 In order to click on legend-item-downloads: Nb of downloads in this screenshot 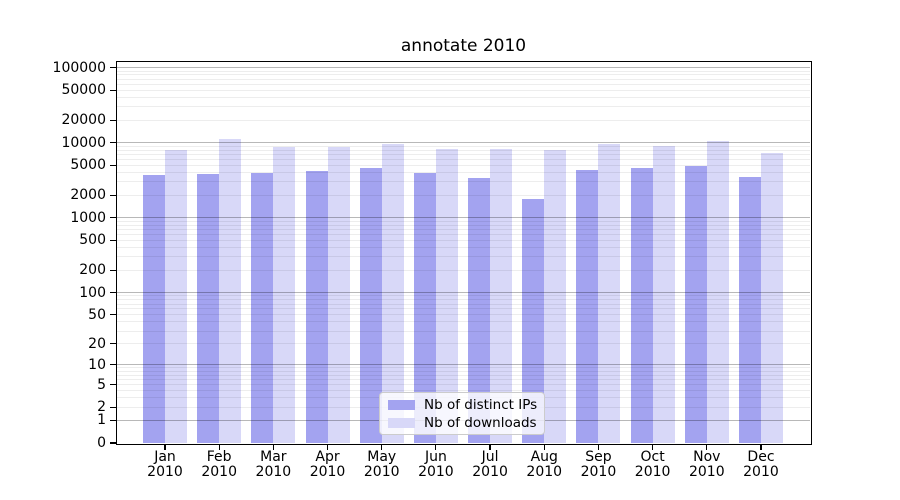, I will do `click(462, 422)`.